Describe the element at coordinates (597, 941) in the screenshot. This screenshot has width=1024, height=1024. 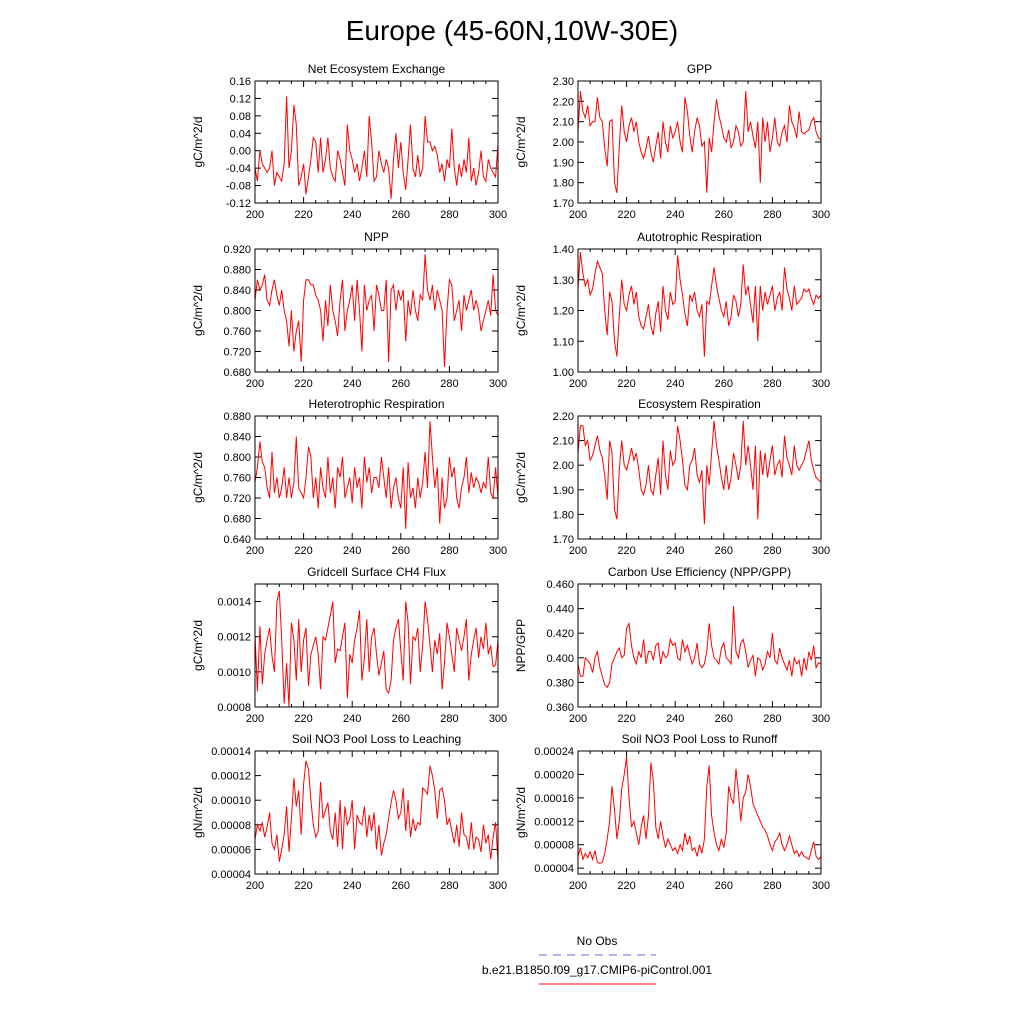
I see `legend-label-no-obs: No Obs` at that location.